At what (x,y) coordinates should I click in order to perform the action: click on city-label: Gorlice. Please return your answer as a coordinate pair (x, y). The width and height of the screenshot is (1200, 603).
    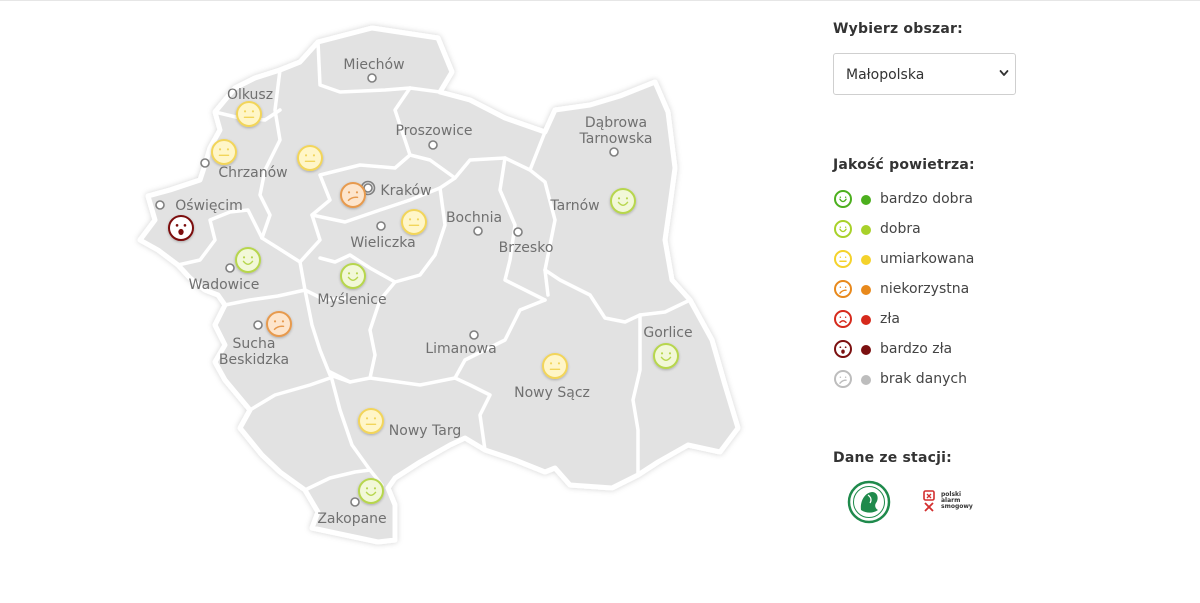
    Looking at the image, I should click on (667, 333).